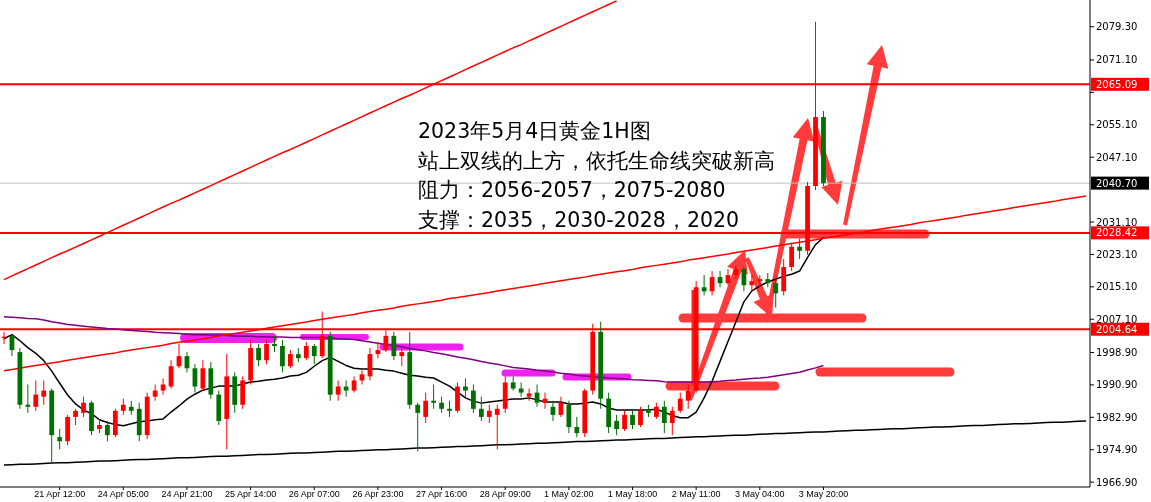  Describe the element at coordinates (596, 160) in the screenshot. I see `annotation: 站上双线的上方，依托生命线突破新高` at that location.